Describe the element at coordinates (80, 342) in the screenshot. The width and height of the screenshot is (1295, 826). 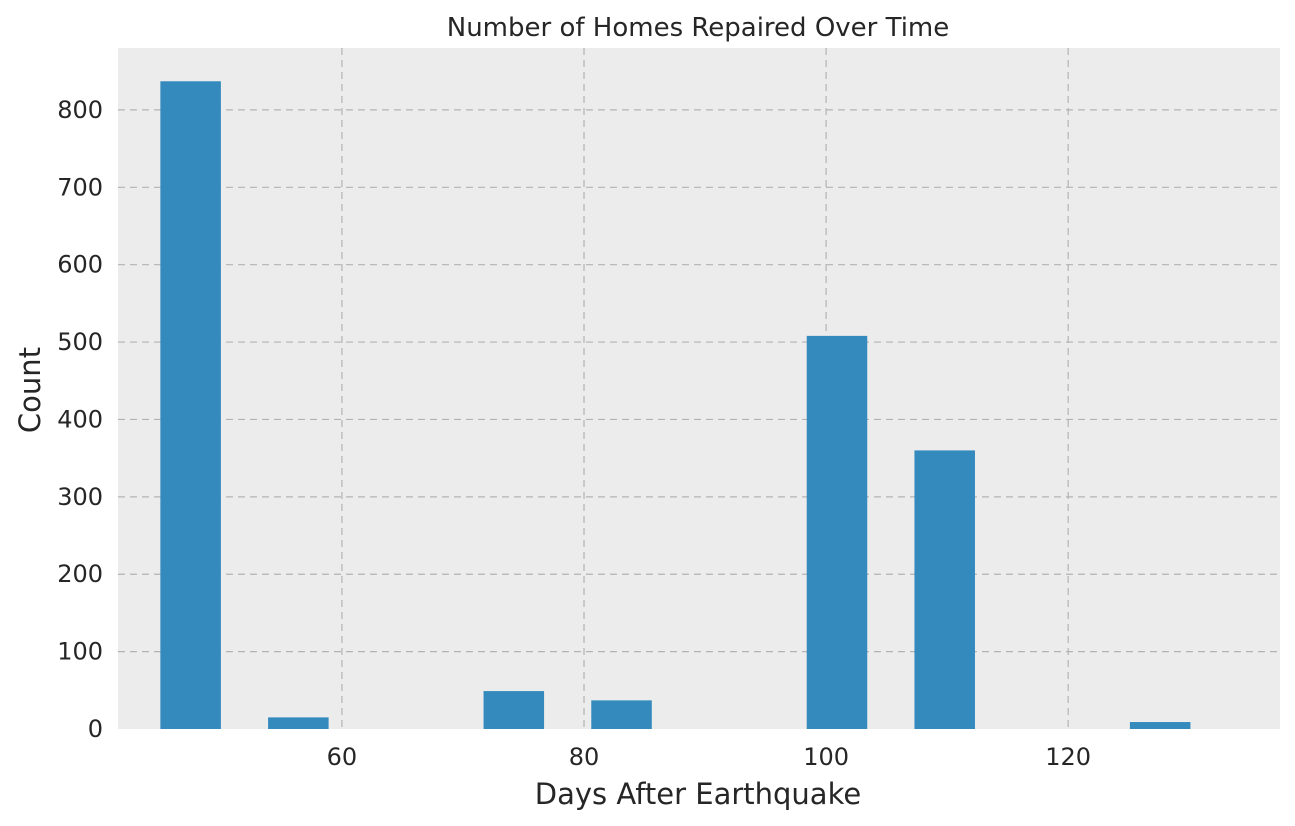
I see `y-tick-label: 500` at that location.